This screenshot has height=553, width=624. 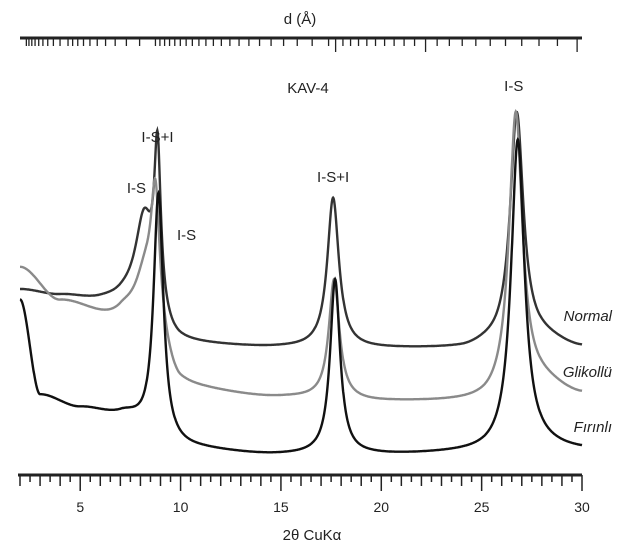 What do you see at coordinates (300, 19) in the screenshot?
I see `top-axis-title: d (Å)` at bounding box center [300, 19].